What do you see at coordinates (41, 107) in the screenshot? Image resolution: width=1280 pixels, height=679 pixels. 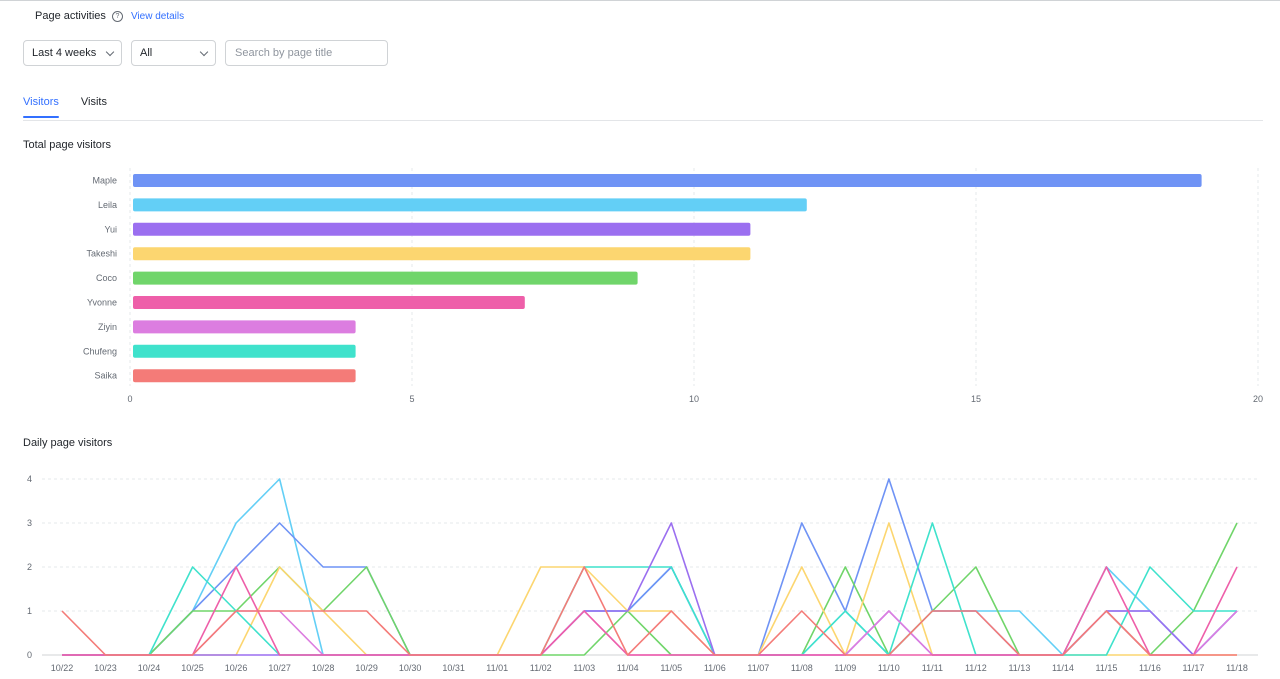 I see `tab-visitors: Visitors` at bounding box center [41, 107].